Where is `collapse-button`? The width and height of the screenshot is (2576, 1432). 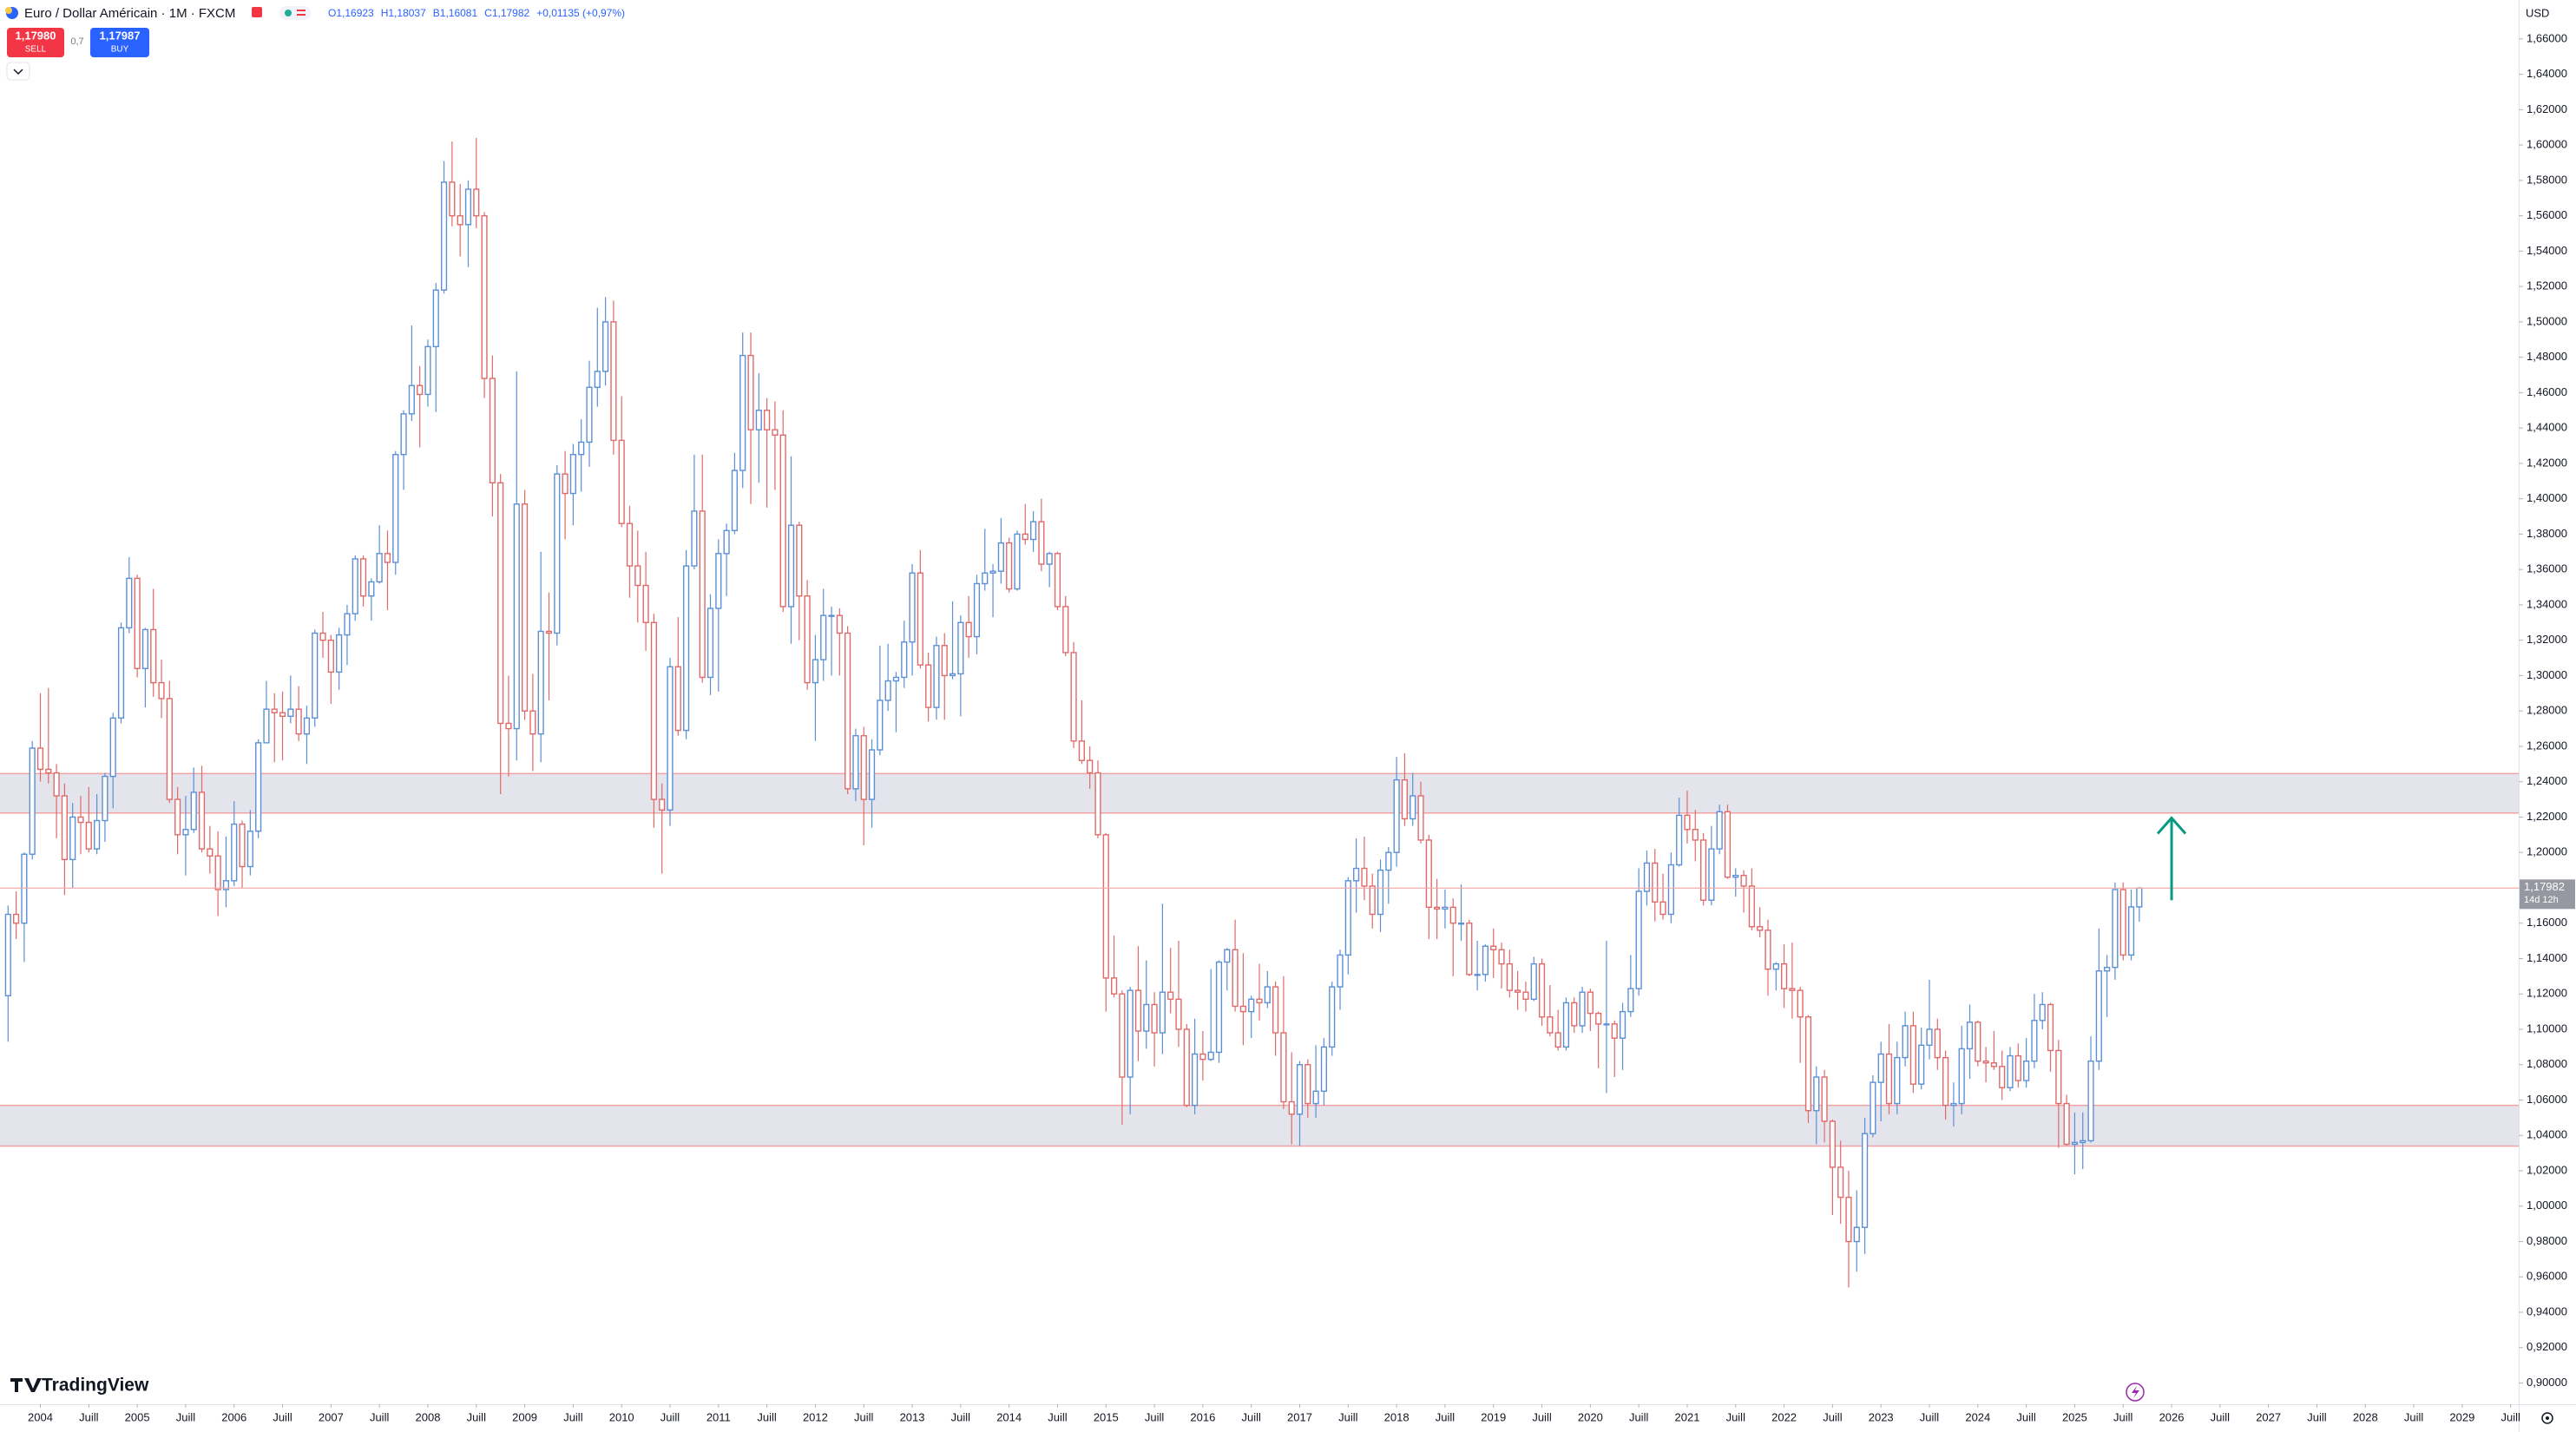 collapse-button is located at coordinates (18, 72).